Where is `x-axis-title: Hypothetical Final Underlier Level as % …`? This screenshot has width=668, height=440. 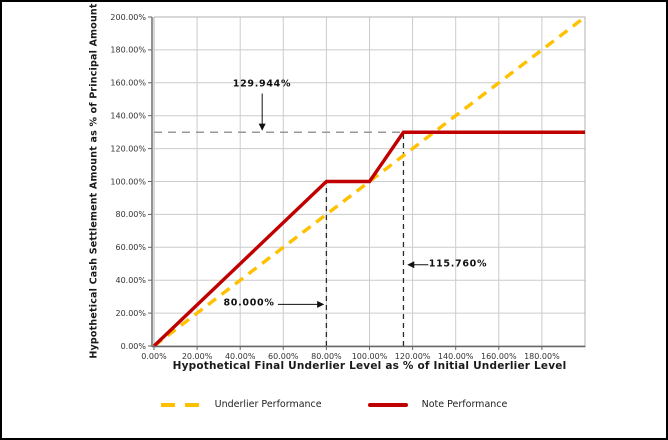 x-axis-title: Hypothetical Final Underlier Level as % … is located at coordinates (369, 366).